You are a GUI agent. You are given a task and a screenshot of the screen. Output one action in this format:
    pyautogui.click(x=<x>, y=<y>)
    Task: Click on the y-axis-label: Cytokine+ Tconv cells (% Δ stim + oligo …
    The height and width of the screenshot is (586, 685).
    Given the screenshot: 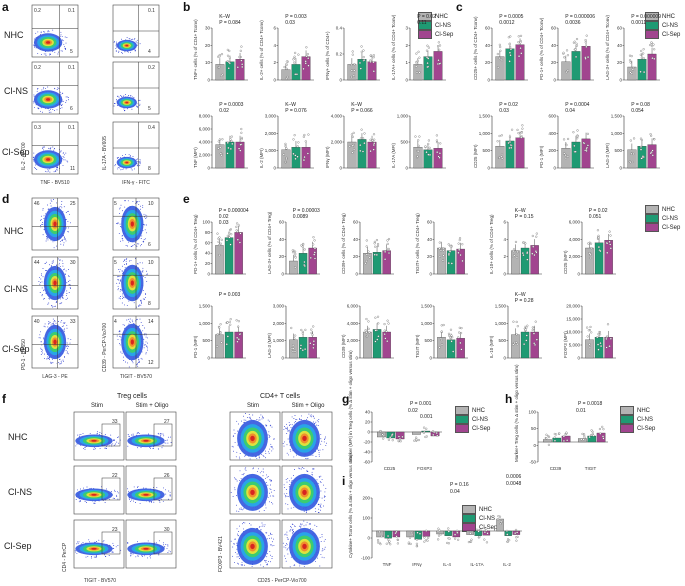 What is the action you would take?
    pyautogui.click(x=350, y=506)
    